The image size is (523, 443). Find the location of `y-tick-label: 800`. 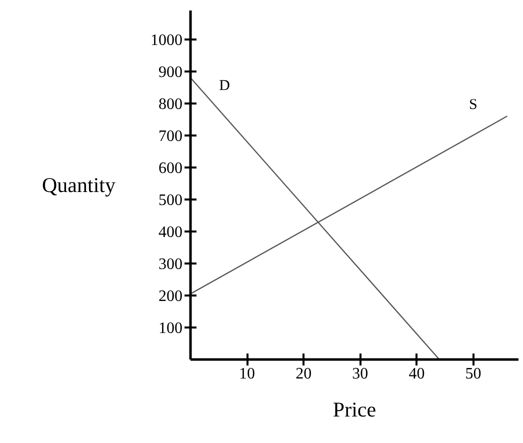

y-tick-label: 800 is located at coordinates (170, 104).